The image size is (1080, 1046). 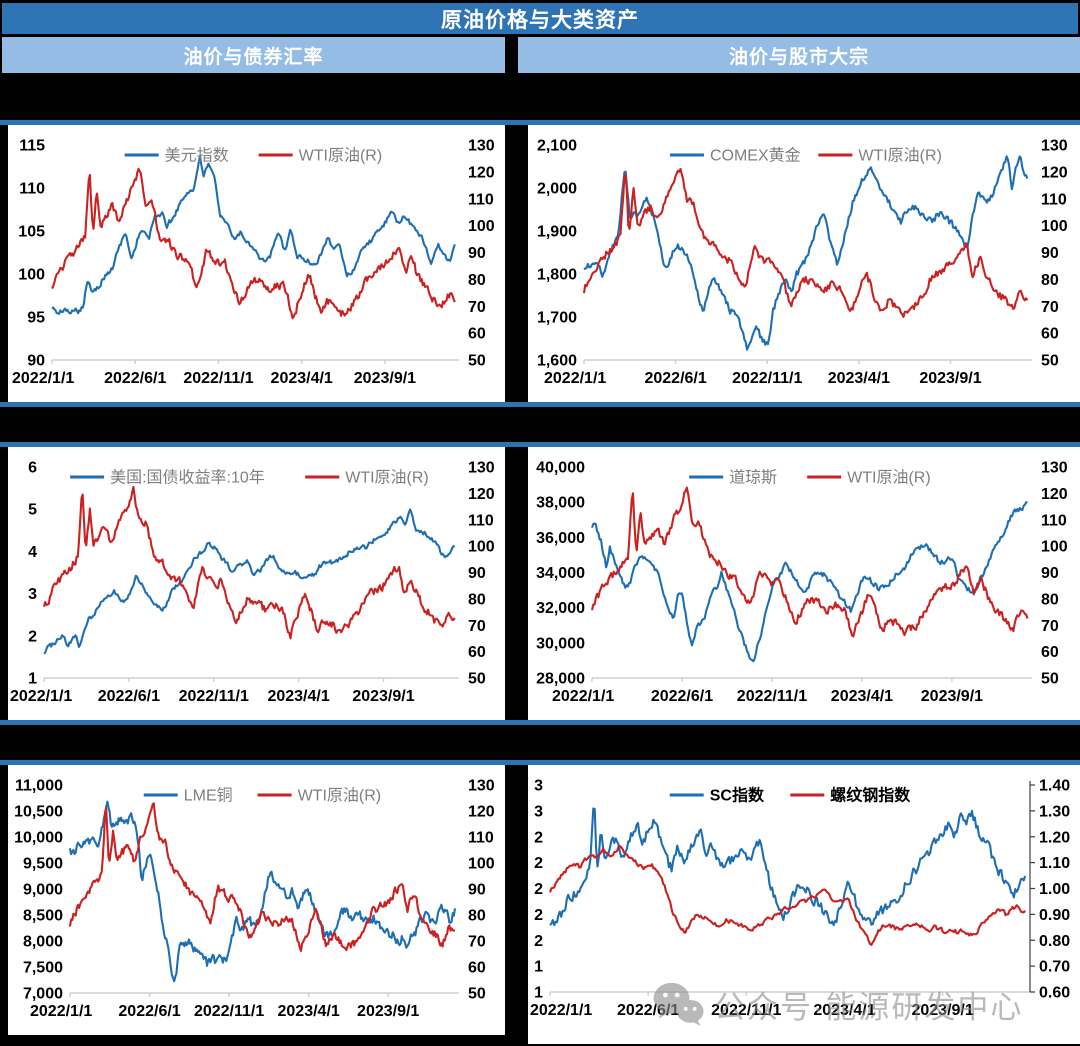 I want to click on left-axis-tick-label: 38,000, so click(x=560, y=503).